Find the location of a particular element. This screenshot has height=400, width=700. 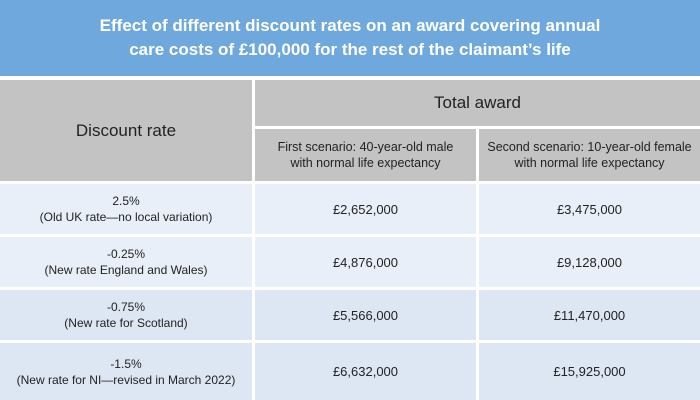

rate-value: -0.75% is located at coordinates (125, 307).